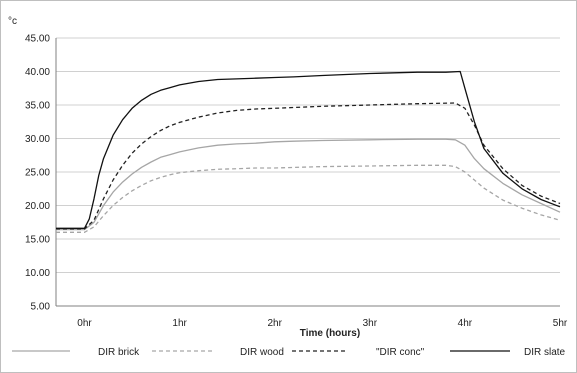 This screenshot has height=373, width=577. I want to click on legend: DIR brick DIR wood "DIR conc" DIR slate, so click(289, 352).